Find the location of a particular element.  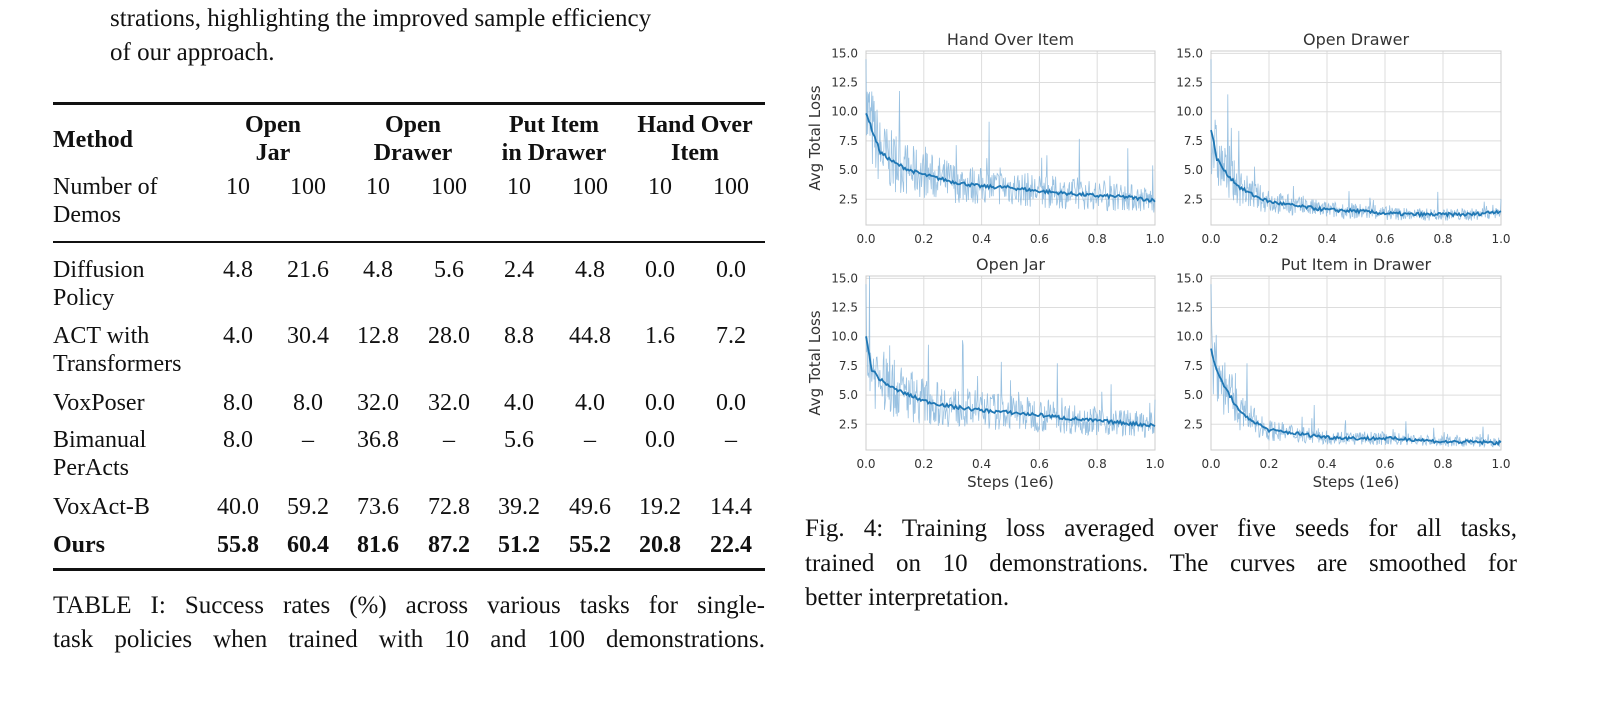

table-cell-value: 1.6 is located at coordinates (660, 336).